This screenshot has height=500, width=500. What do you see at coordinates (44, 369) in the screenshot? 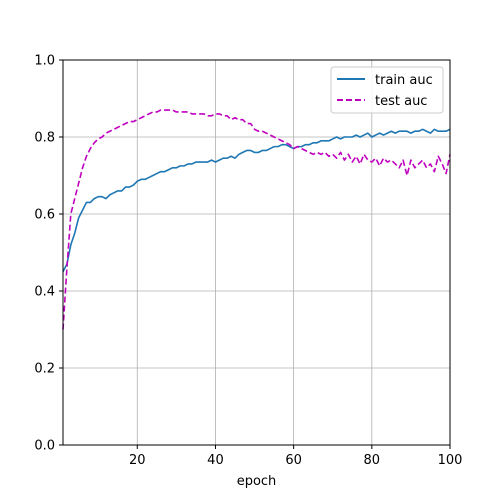
I see `y-tick-label: 0.2` at bounding box center [44, 369].